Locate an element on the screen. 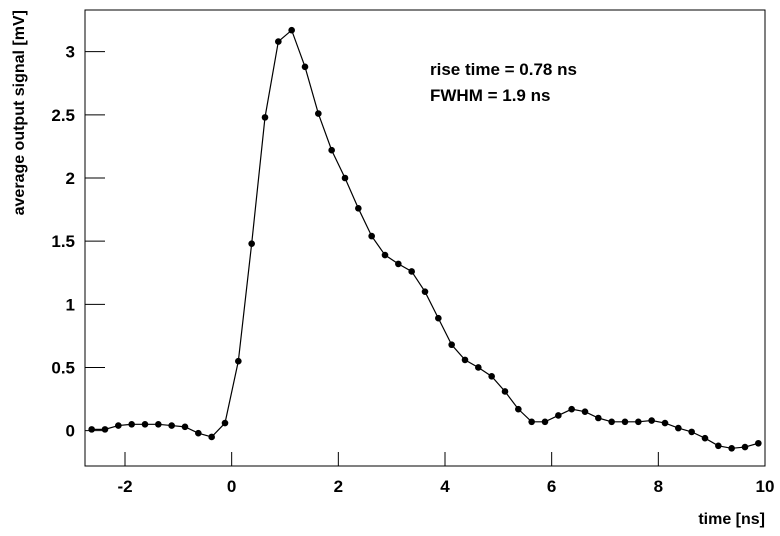  y-tick-label: 1.5 is located at coordinates (63, 241).